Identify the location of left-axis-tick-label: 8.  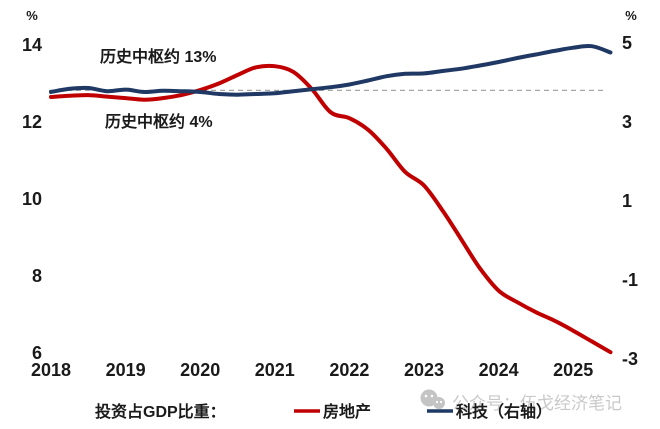
(37, 276).